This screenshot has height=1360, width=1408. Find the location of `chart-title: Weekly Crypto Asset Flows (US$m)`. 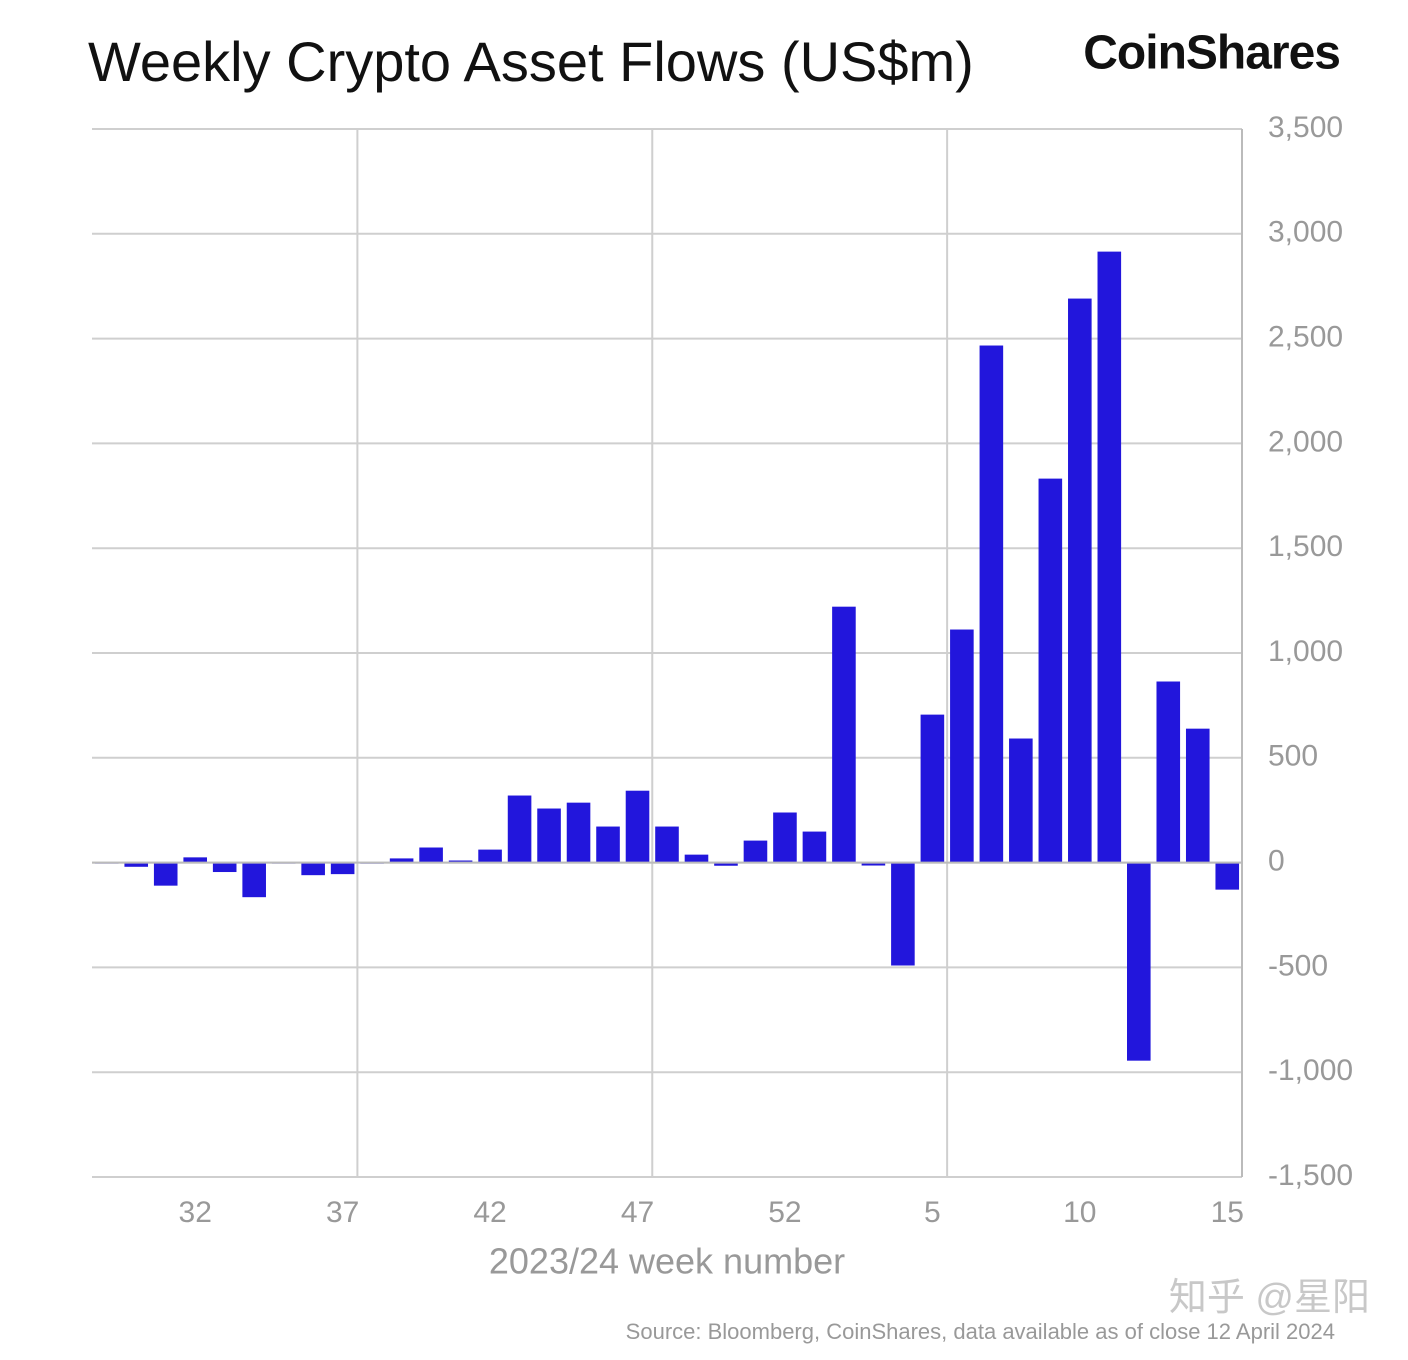

chart-title: Weekly Crypto Asset Flows (US$m) is located at coordinates (531, 61).